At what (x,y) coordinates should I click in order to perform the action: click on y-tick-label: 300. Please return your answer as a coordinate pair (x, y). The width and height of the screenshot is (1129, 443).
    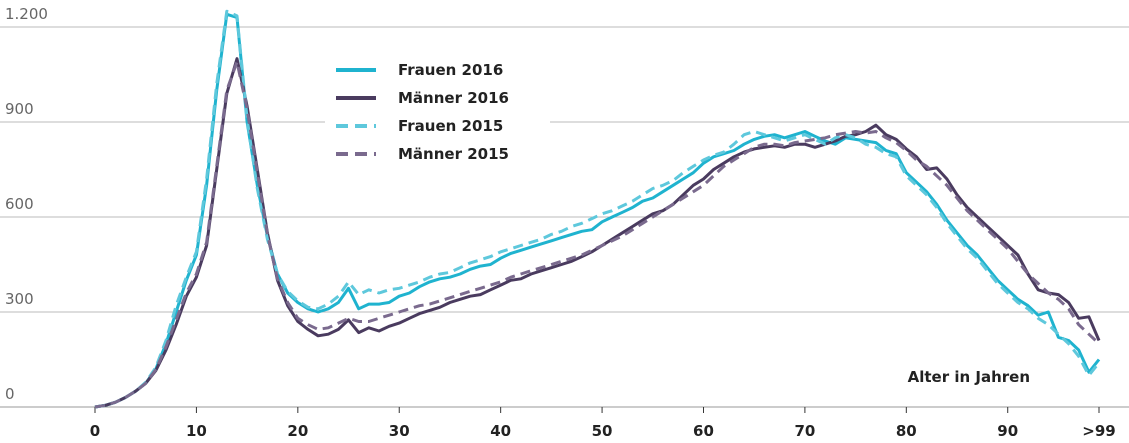
    Looking at the image, I should click on (19, 299).